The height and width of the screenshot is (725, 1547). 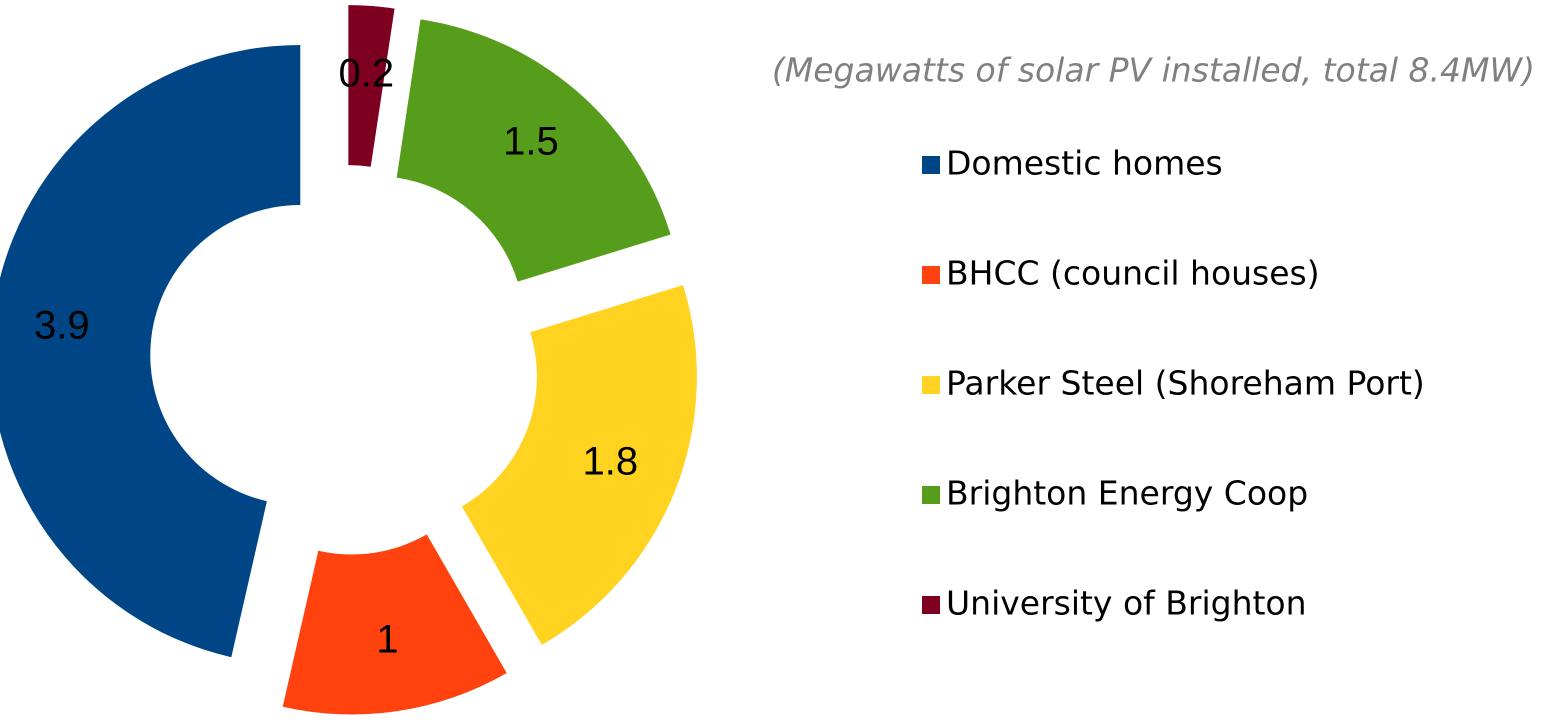 What do you see at coordinates (1084, 163) in the screenshot?
I see `legend-label: Domestic homes` at bounding box center [1084, 163].